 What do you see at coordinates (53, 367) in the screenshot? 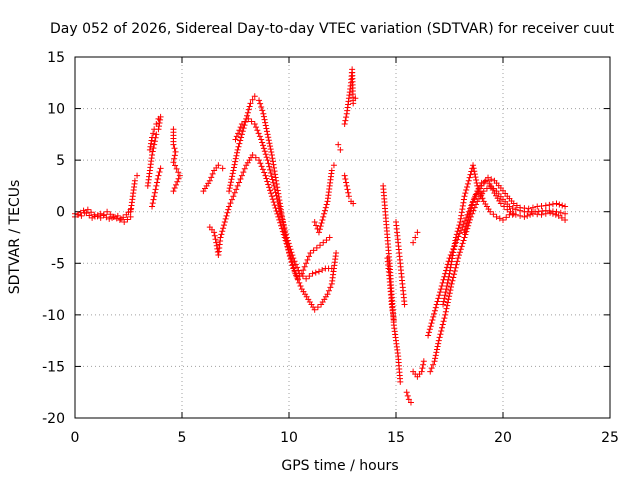
I see `y-tick-label: -15` at bounding box center [53, 367].